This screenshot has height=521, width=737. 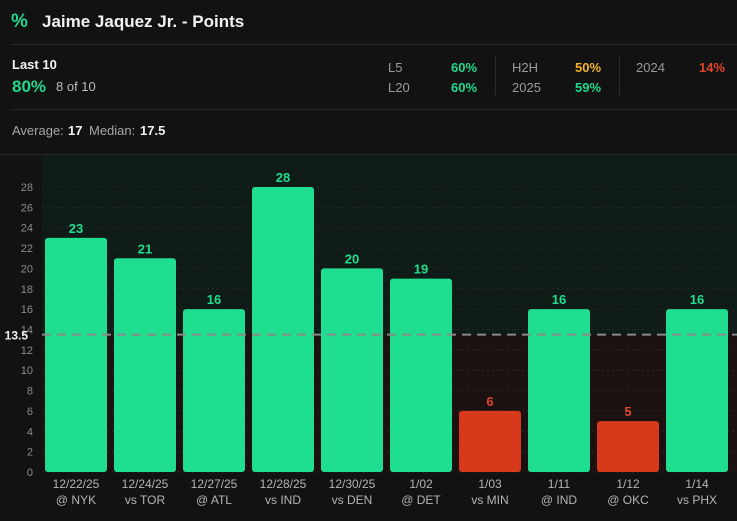 I want to click on header: % Jaime Jaquez Jr. - Points, so click(x=368, y=22).